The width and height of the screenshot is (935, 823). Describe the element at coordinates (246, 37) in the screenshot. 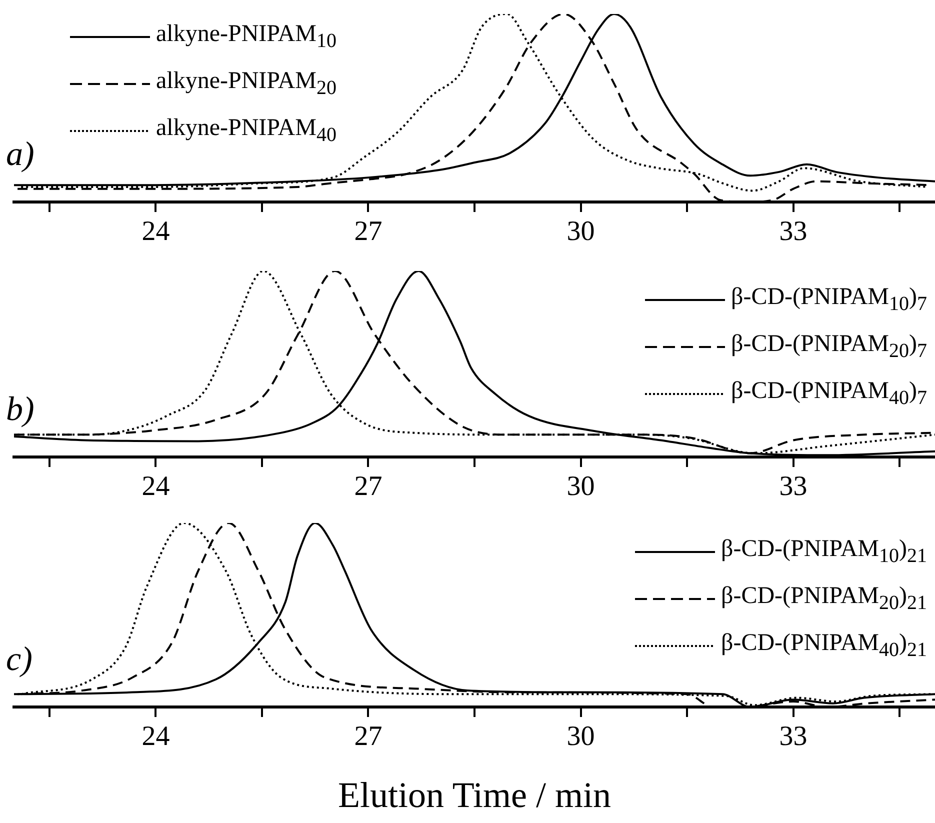

I see `legend-label: alkyne-PNIPAM$_{10}$` at that location.